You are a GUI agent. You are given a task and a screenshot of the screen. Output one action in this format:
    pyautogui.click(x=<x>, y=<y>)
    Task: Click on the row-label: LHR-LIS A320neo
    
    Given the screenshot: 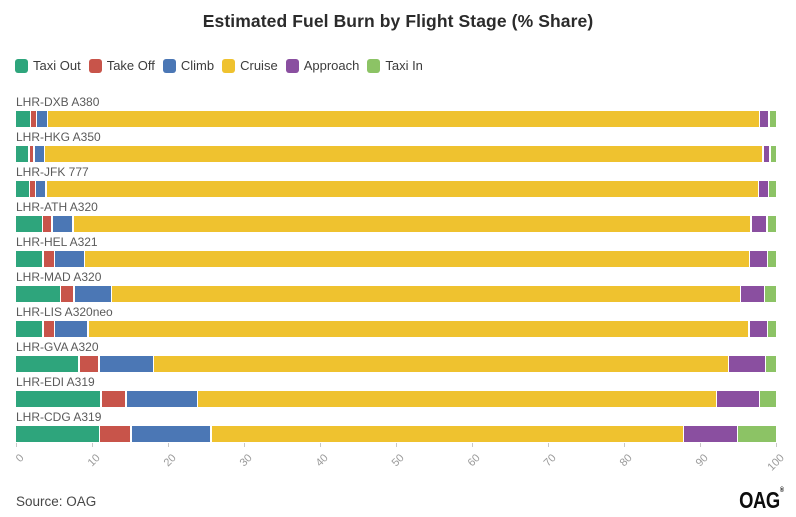 What is the action you would take?
    pyautogui.click(x=64, y=312)
    